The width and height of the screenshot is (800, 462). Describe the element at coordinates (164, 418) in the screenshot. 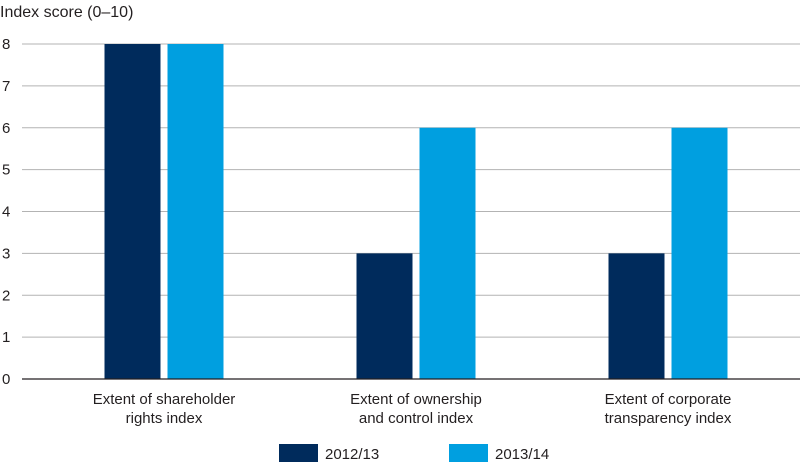

I see `x-category-label-line: rights index` at that location.